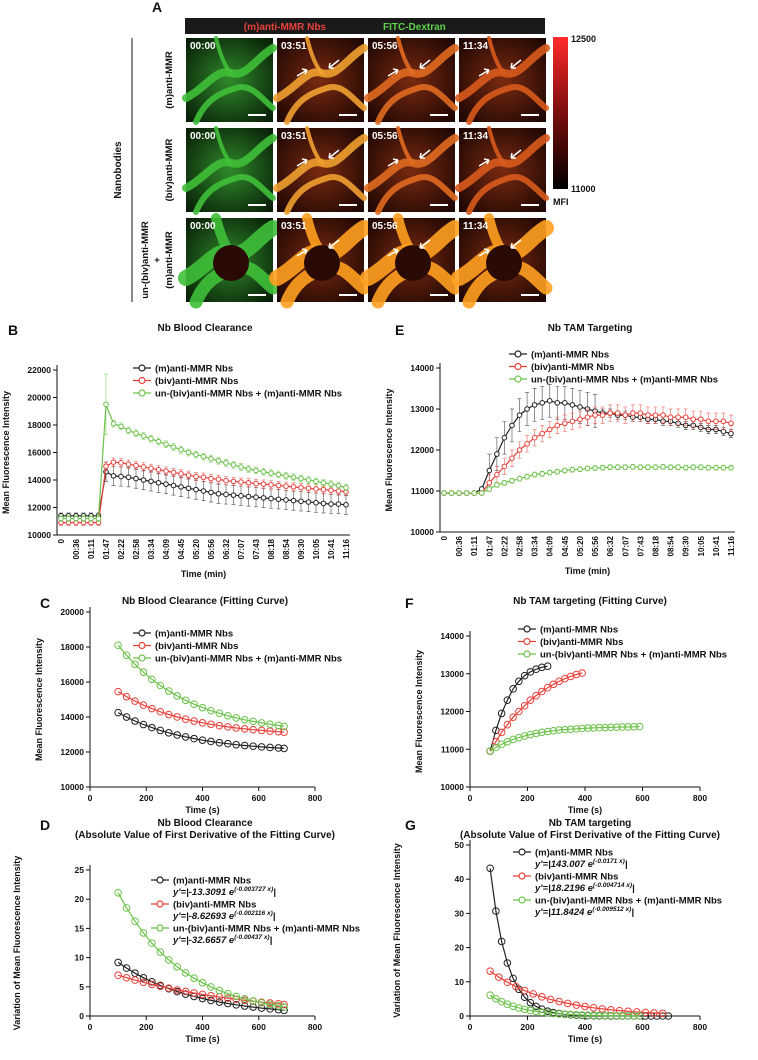 The width and height of the screenshot is (758, 1060). Describe the element at coordinates (655, 545) in the screenshot. I see `x-tick-label: 08:18` at that location.